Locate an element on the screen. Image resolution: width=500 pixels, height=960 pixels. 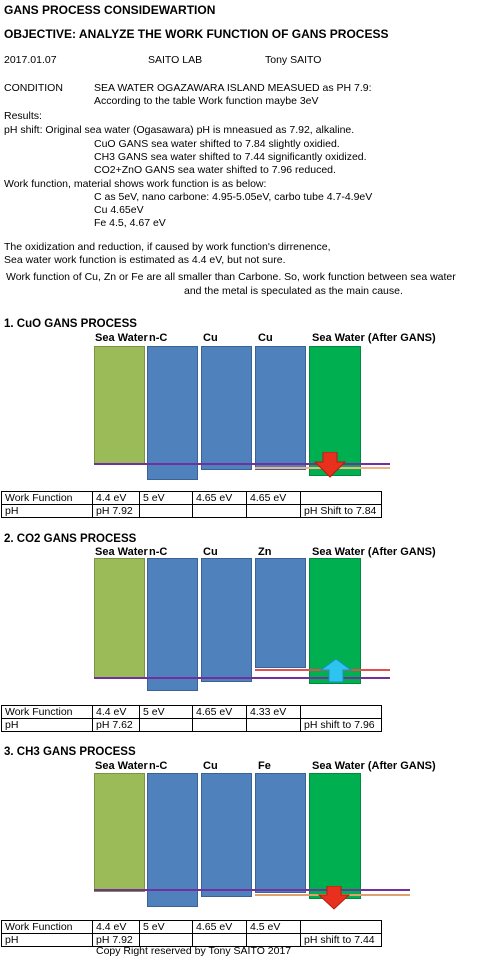
table-cell: 4.33 eV is located at coordinates (273, 712).